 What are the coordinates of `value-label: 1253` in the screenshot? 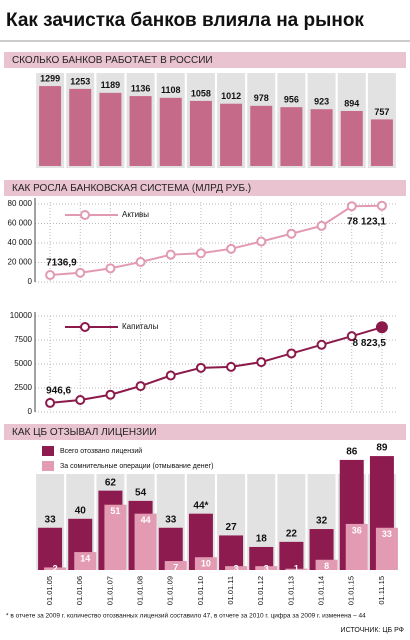 It's located at (80, 81).